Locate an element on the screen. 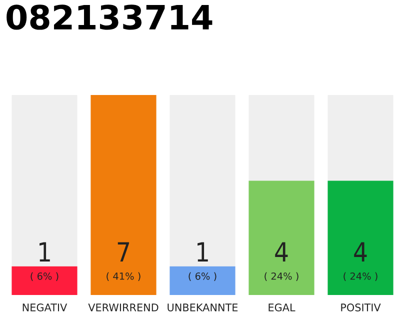 This screenshot has width=410, height=320. x-tick-label: POSITIV is located at coordinates (361, 308).